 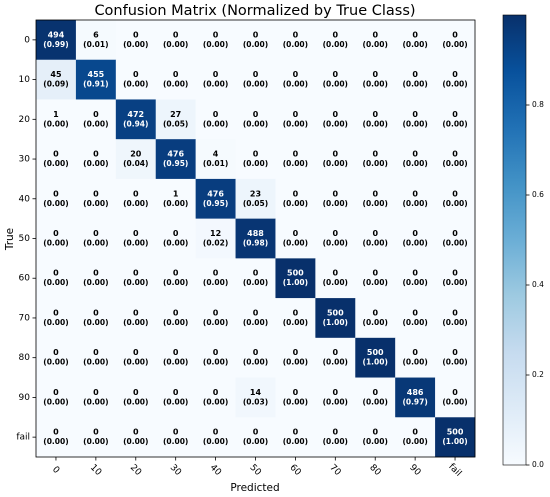 I want to click on y-tick-label: 20, so click(x=25, y=120).